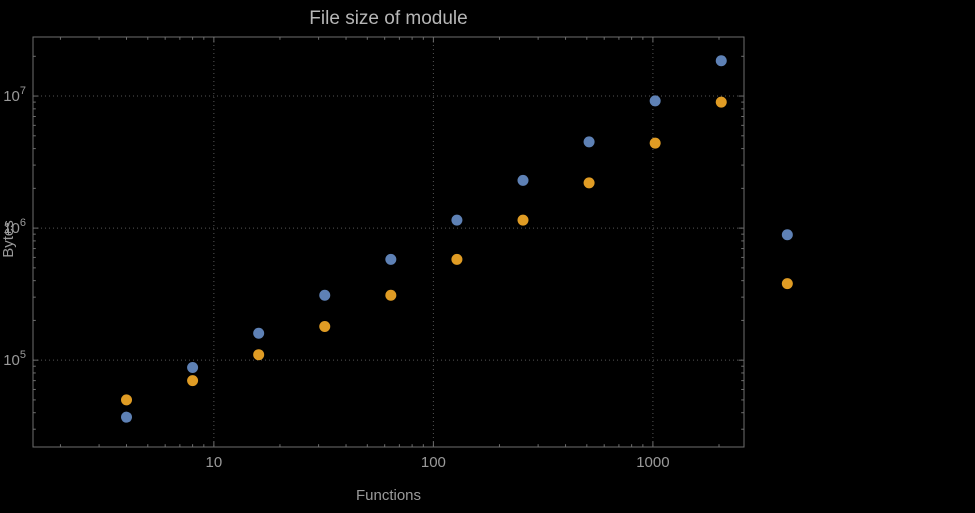 The height and width of the screenshot is (513, 975). I want to click on orange-series-point-x16, so click(259, 355).